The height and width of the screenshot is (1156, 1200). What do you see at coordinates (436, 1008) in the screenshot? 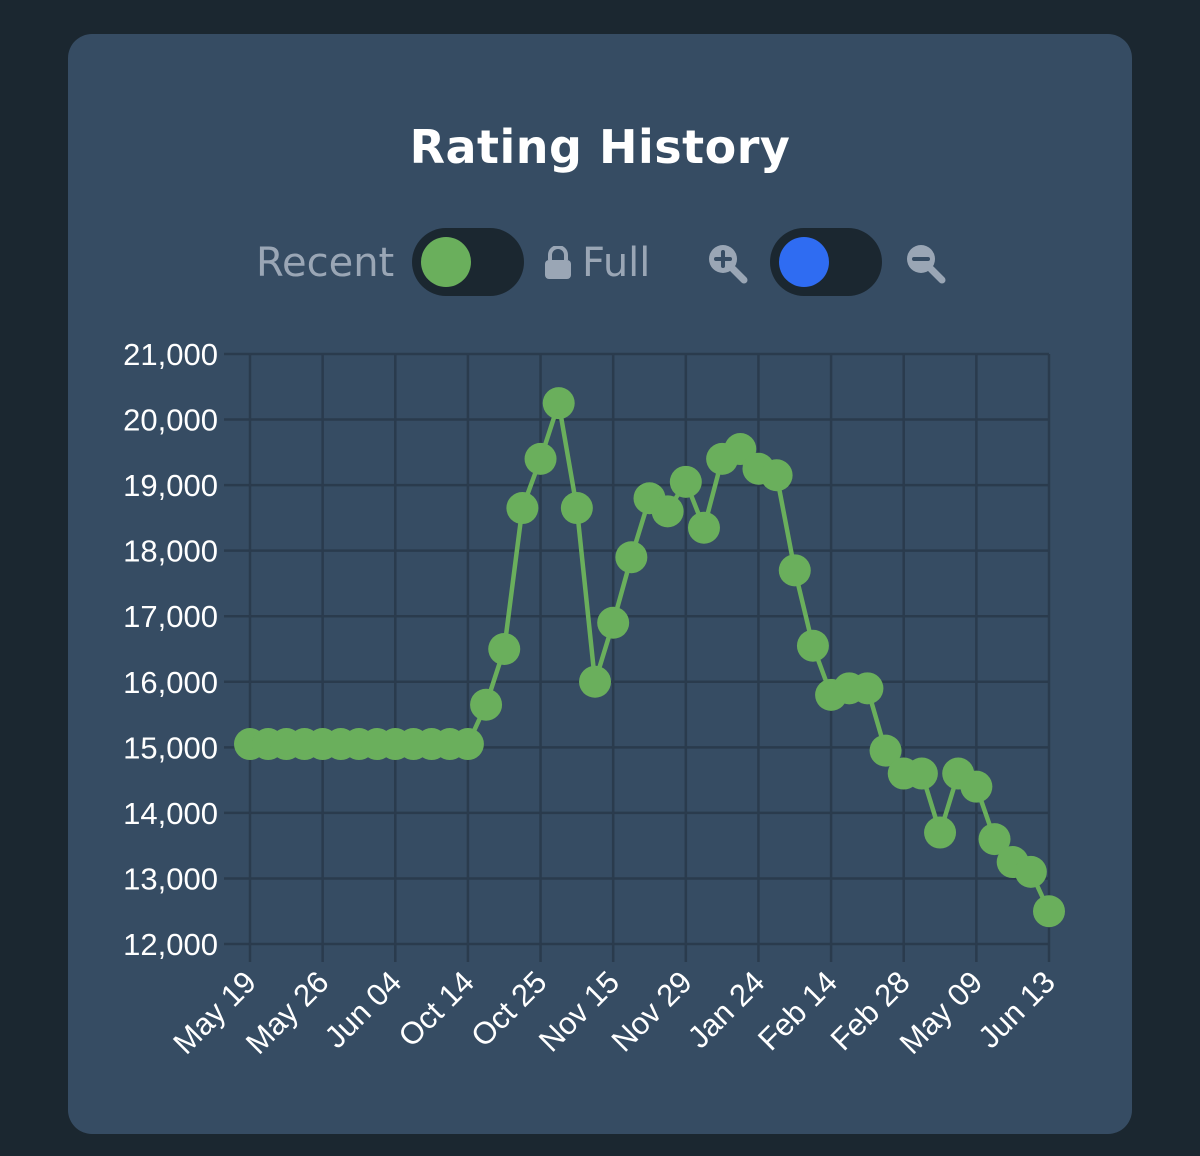
I see `x-tick-label: Oct 14` at bounding box center [436, 1008].